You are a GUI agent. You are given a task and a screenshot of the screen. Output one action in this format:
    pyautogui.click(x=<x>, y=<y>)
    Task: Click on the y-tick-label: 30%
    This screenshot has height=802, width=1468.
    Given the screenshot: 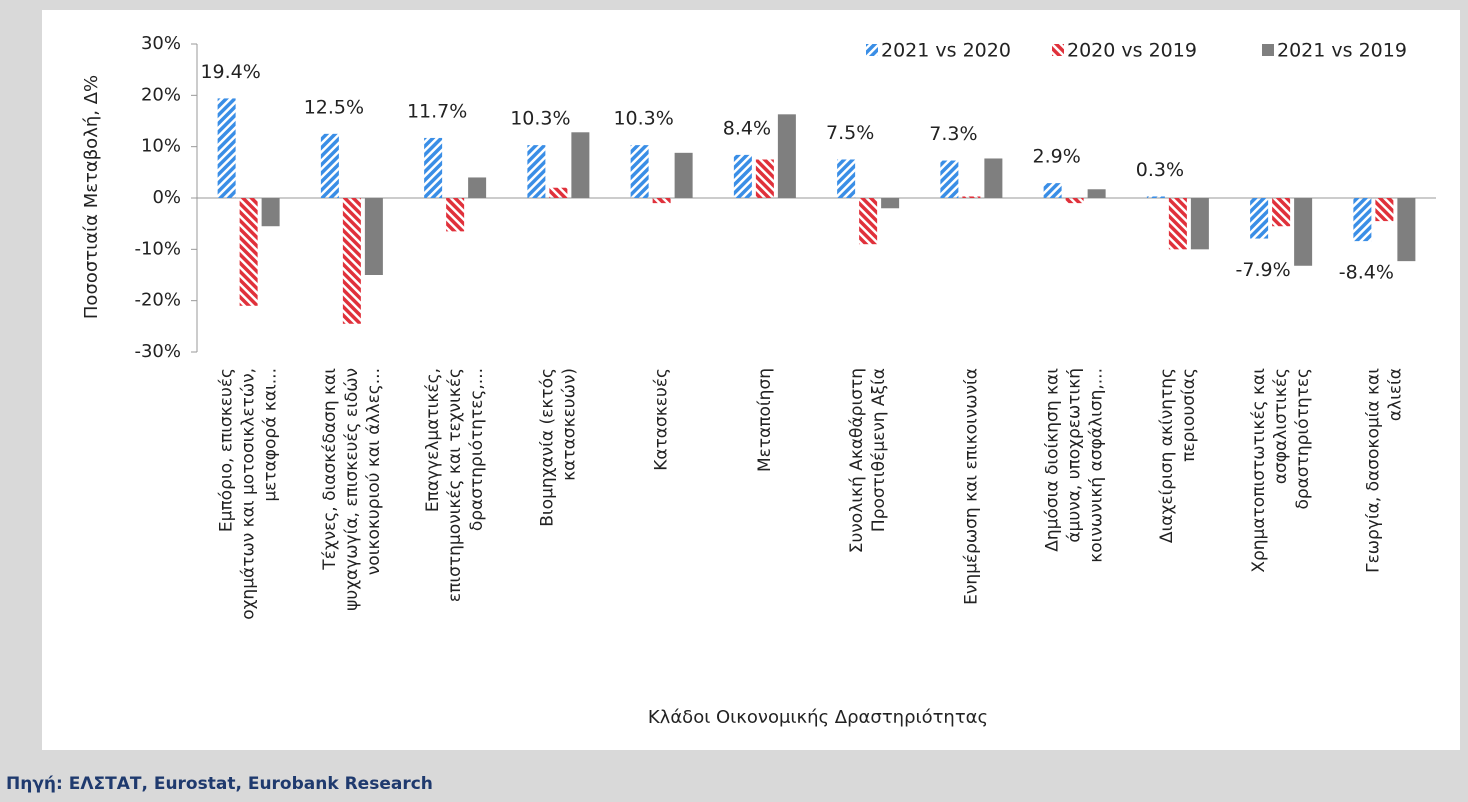 What is the action you would take?
    pyautogui.click(x=161, y=43)
    